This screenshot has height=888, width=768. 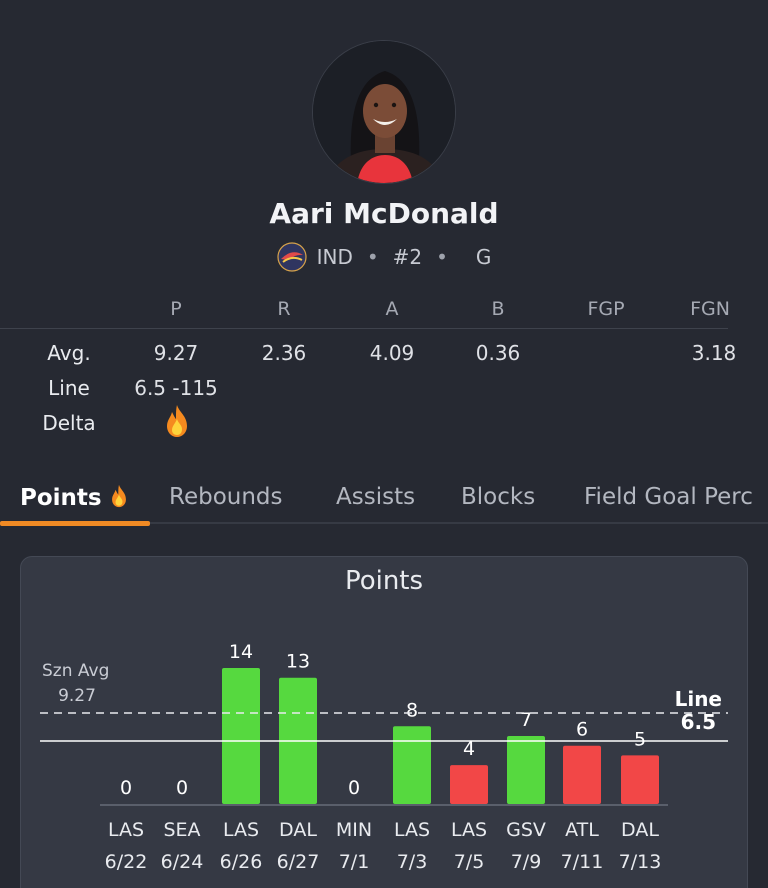 I want to click on avg-fgn: 3.18, so click(x=714, y=353).